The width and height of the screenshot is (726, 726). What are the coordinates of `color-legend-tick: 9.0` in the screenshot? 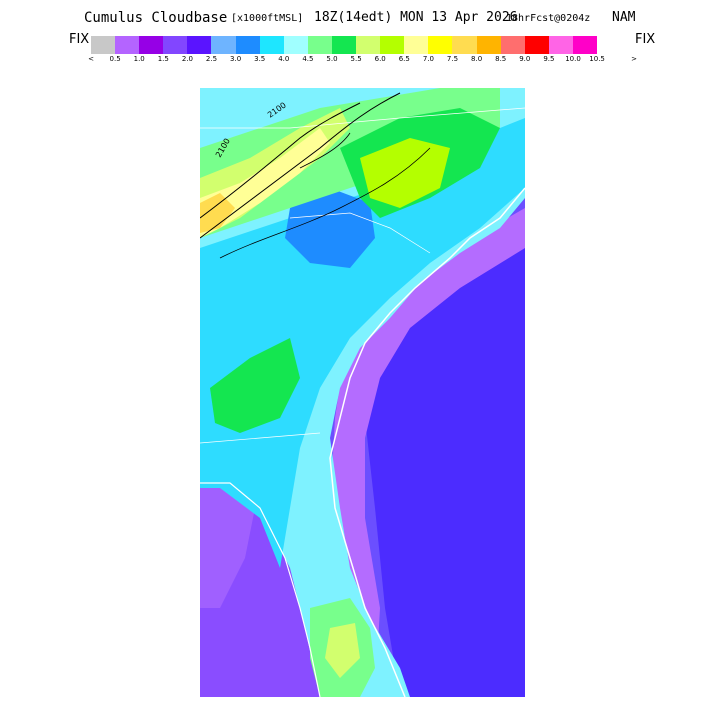 It's located at (525, 59).